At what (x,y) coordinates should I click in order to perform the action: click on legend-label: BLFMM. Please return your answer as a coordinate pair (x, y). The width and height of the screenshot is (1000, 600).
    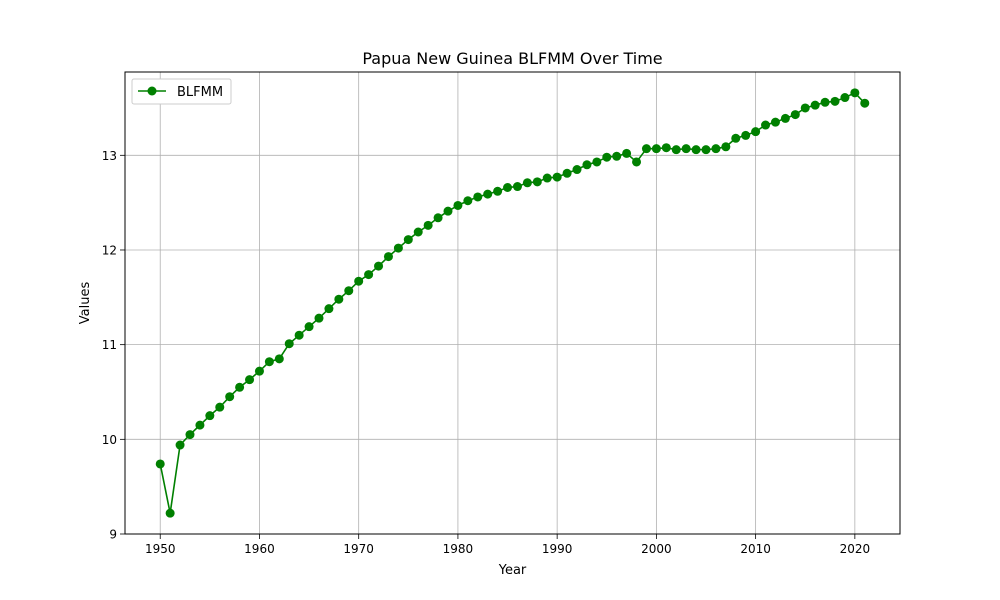
    Looking at the image, I should click on (200, 92).